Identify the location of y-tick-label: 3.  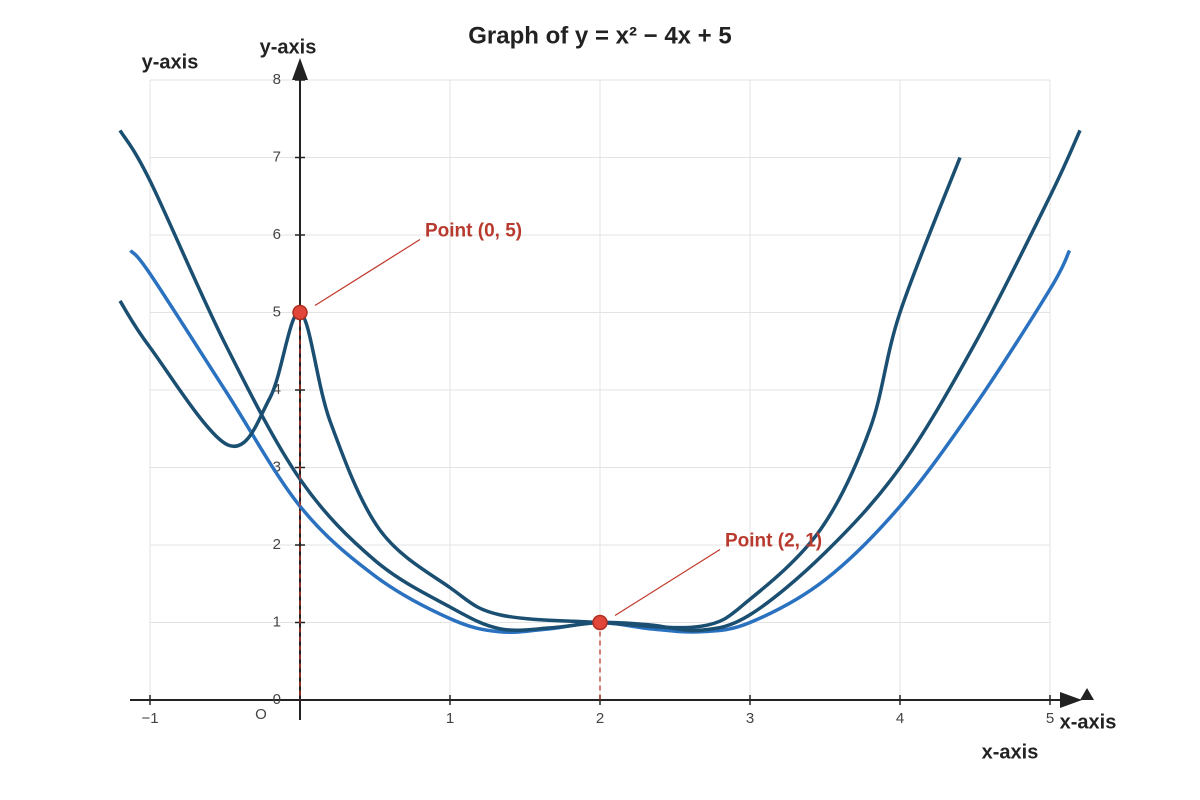
(277, 466).